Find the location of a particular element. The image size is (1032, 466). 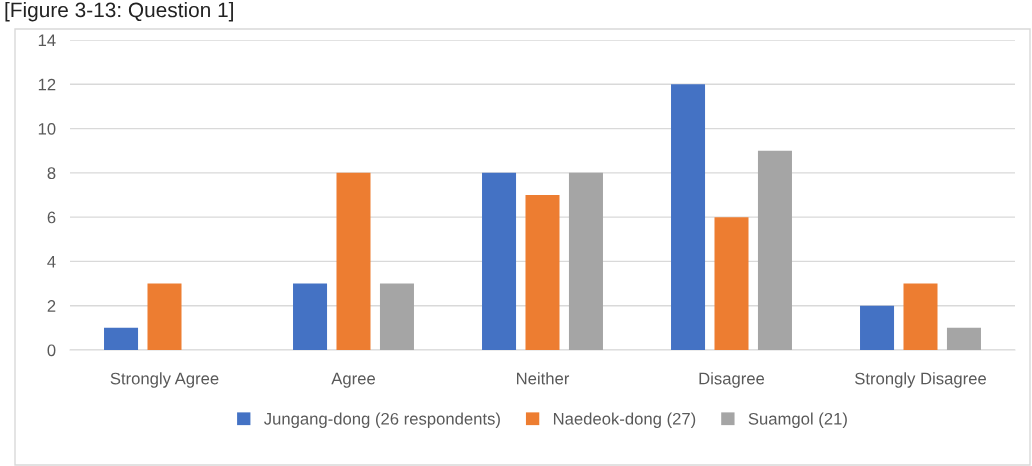

x-tick-label: Disagree is located at coordinates (732, 380).